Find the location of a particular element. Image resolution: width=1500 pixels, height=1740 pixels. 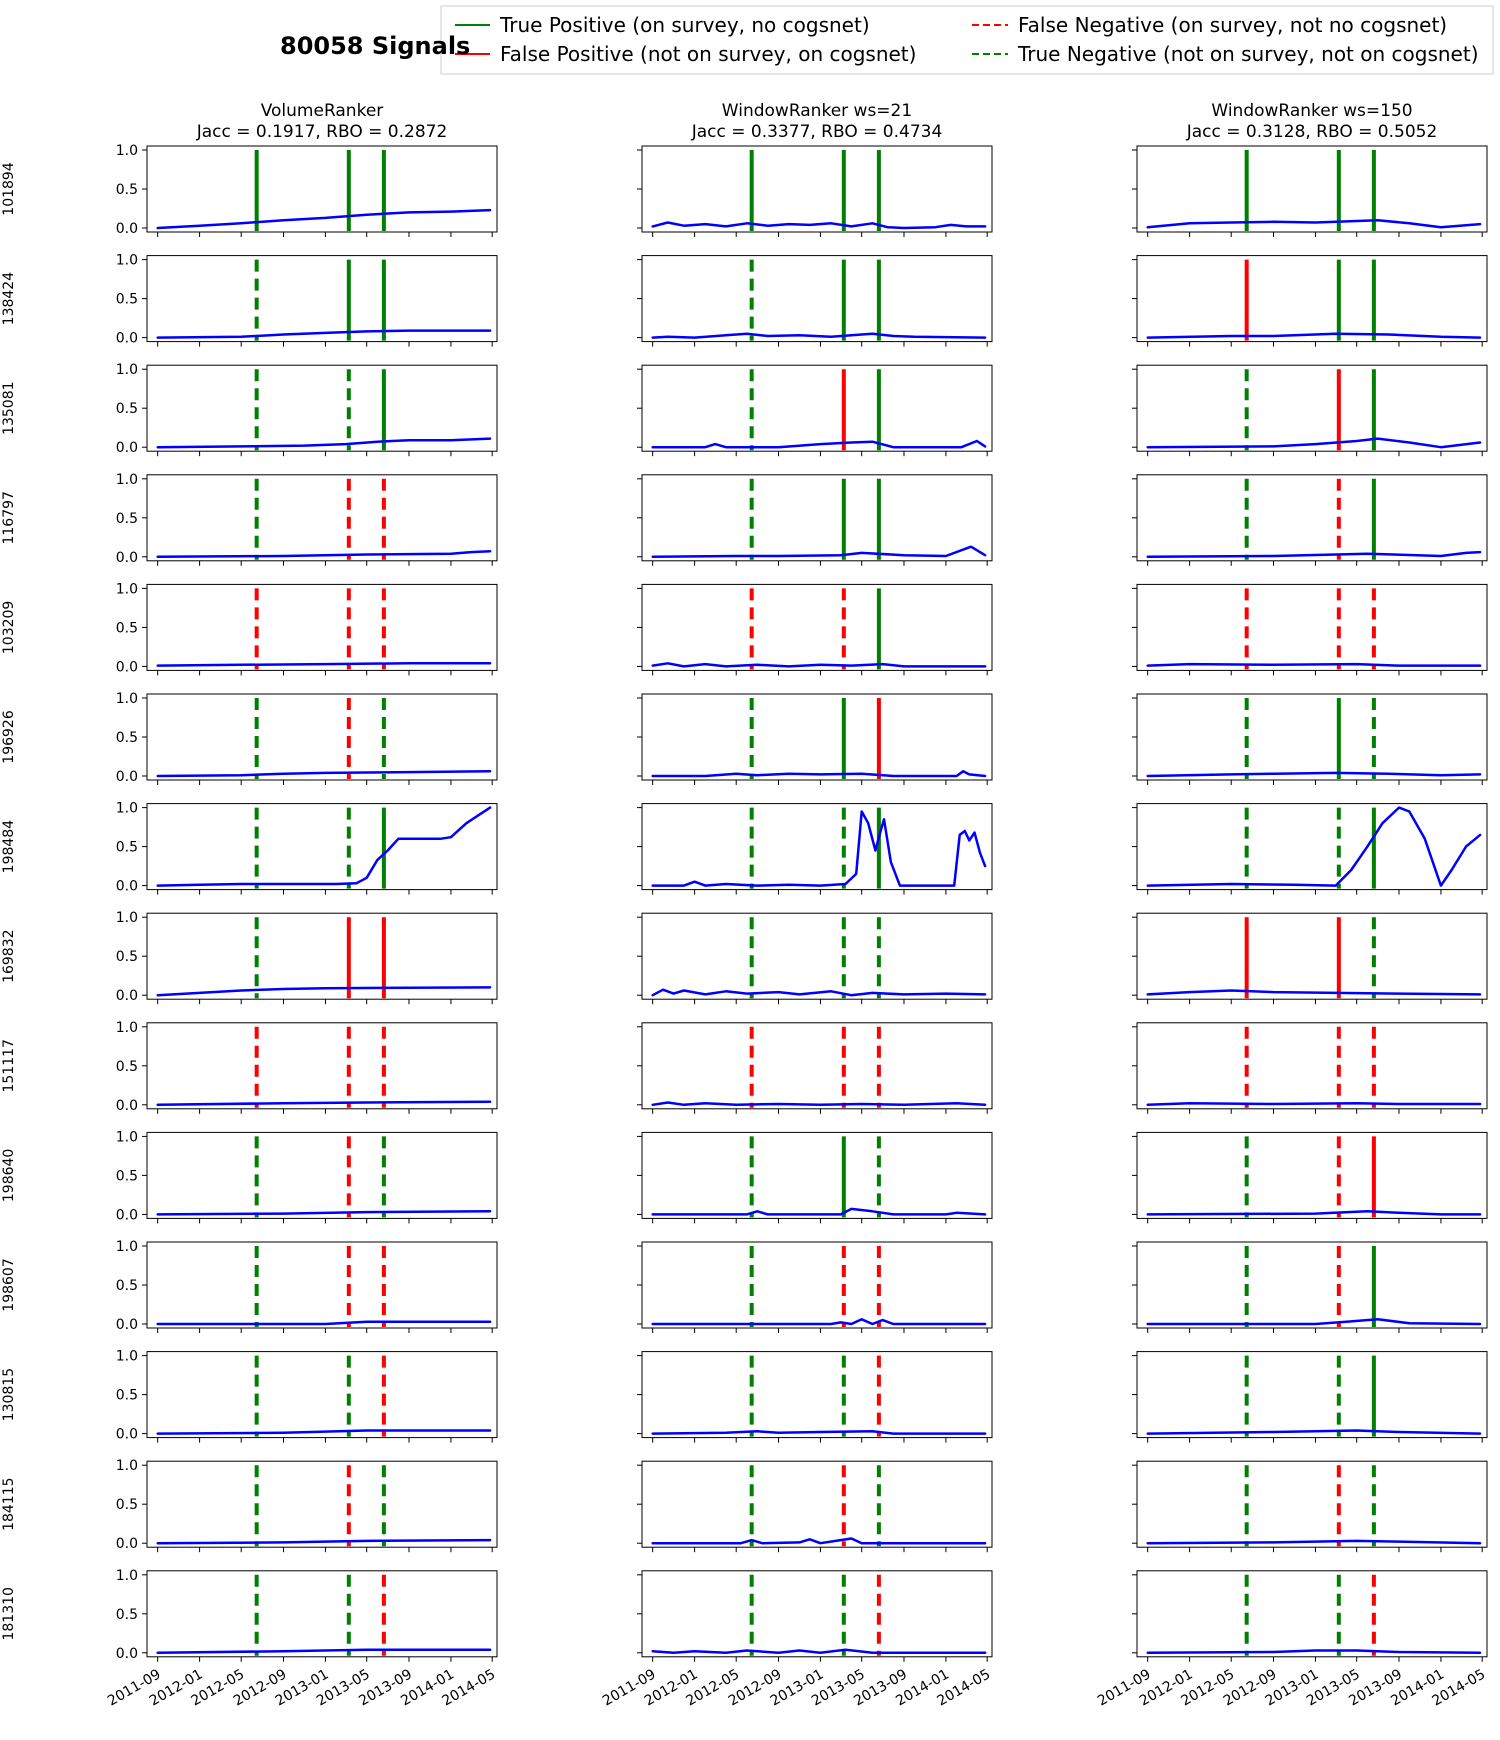

row-label: 103209 is located at coordinates (9, 627).